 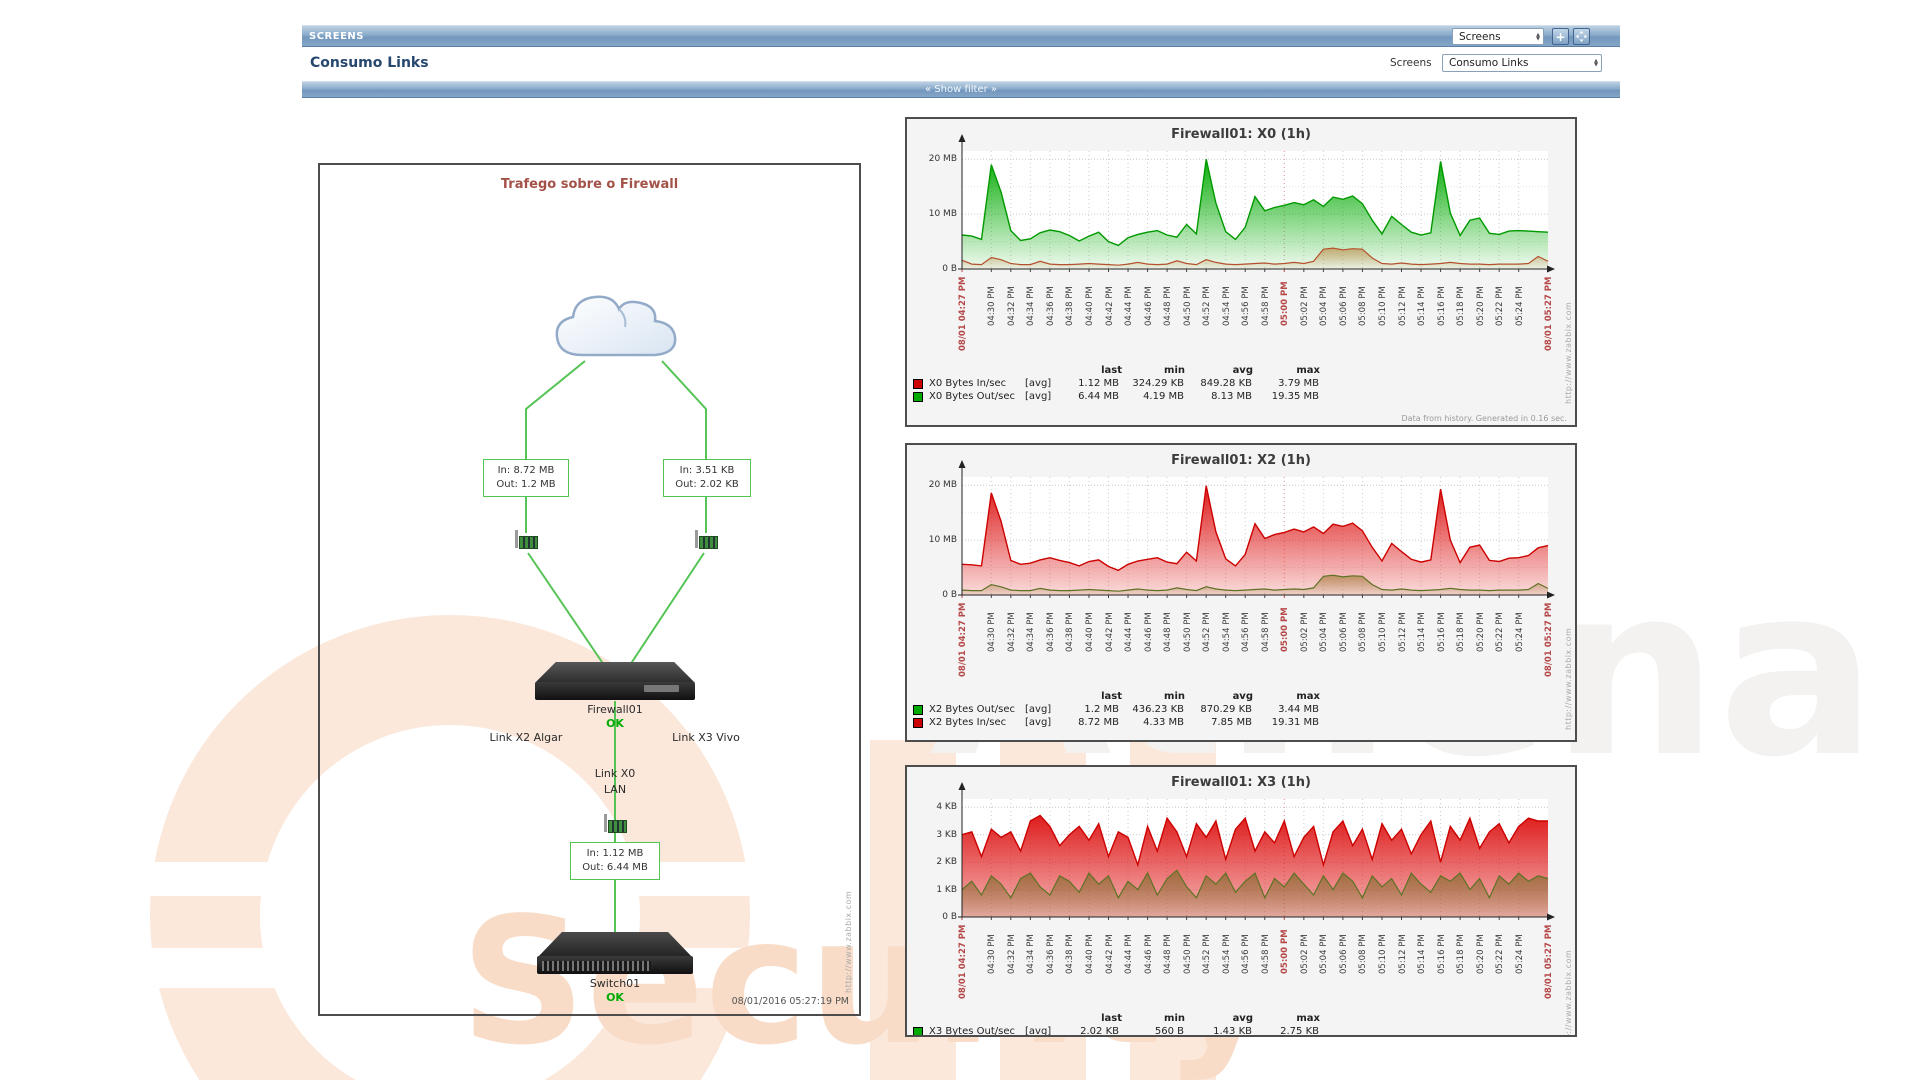 I want to click on link-x2-in-value: In: 8.72 MB, so click(x=526, y=470).